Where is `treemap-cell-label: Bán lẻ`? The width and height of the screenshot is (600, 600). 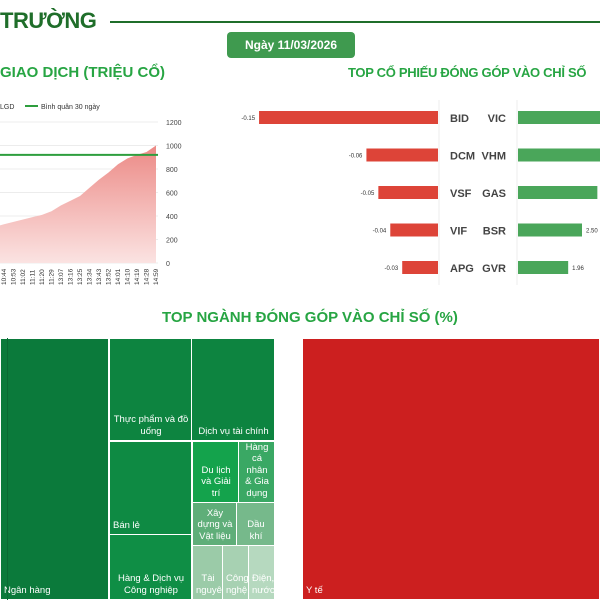 treemap-cell-label: Bán lẻ is located at coordinates (126, 525).